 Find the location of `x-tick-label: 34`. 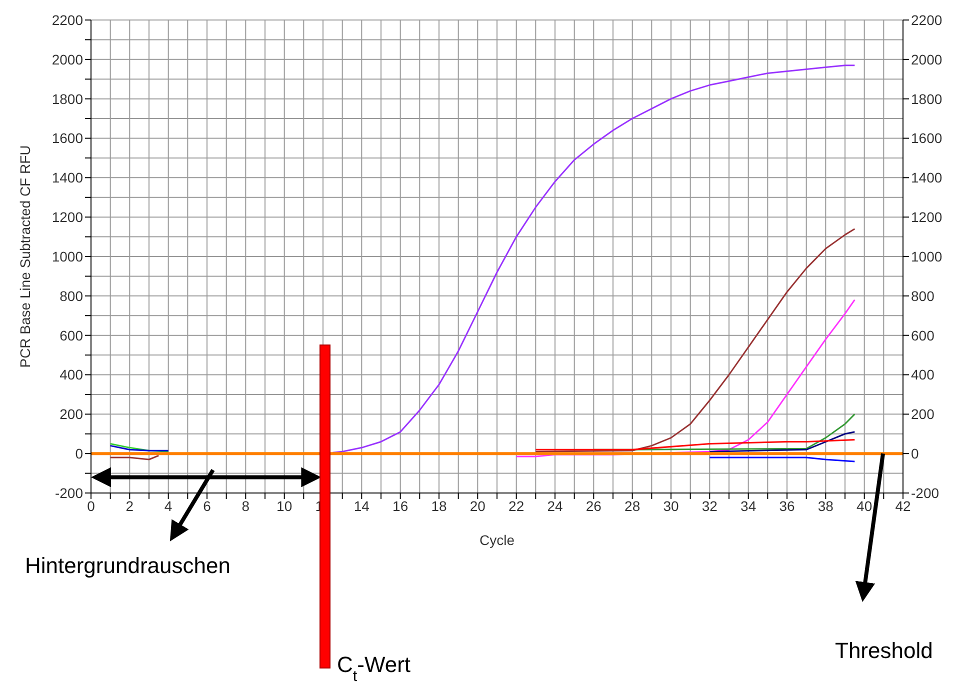

x-tick-label: 34 is located at coordinates (748, 506).